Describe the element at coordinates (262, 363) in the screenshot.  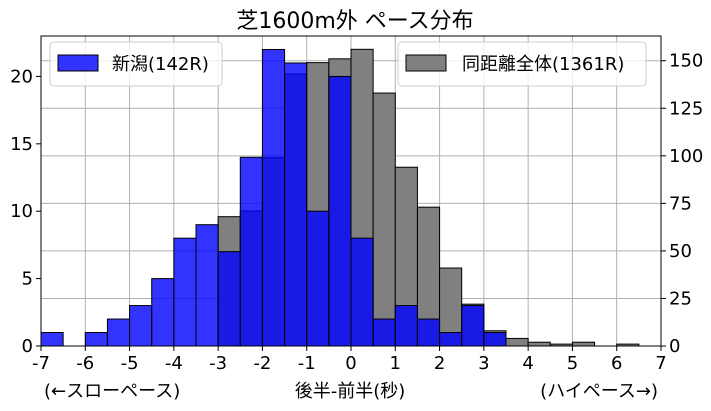
I see `x-tick-label: -2` at that location.